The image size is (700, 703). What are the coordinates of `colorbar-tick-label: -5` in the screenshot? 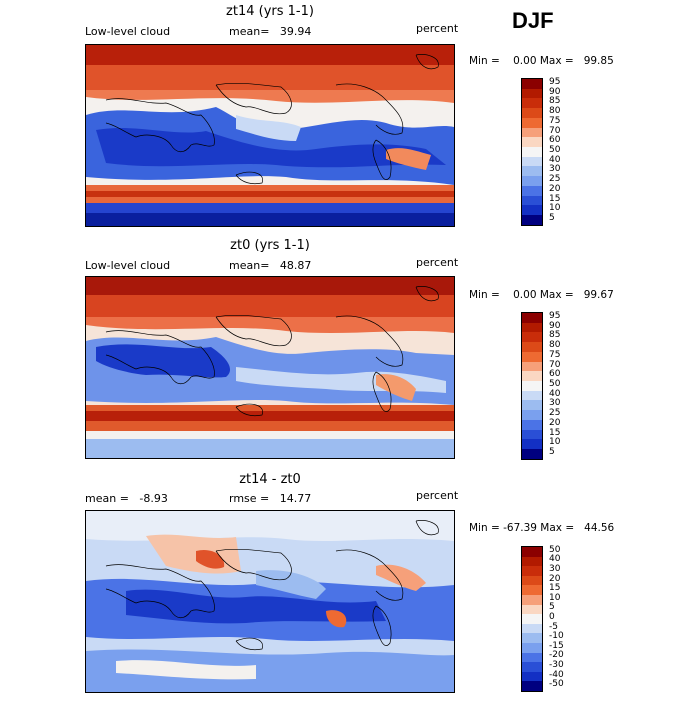 It's located at (553, 626).